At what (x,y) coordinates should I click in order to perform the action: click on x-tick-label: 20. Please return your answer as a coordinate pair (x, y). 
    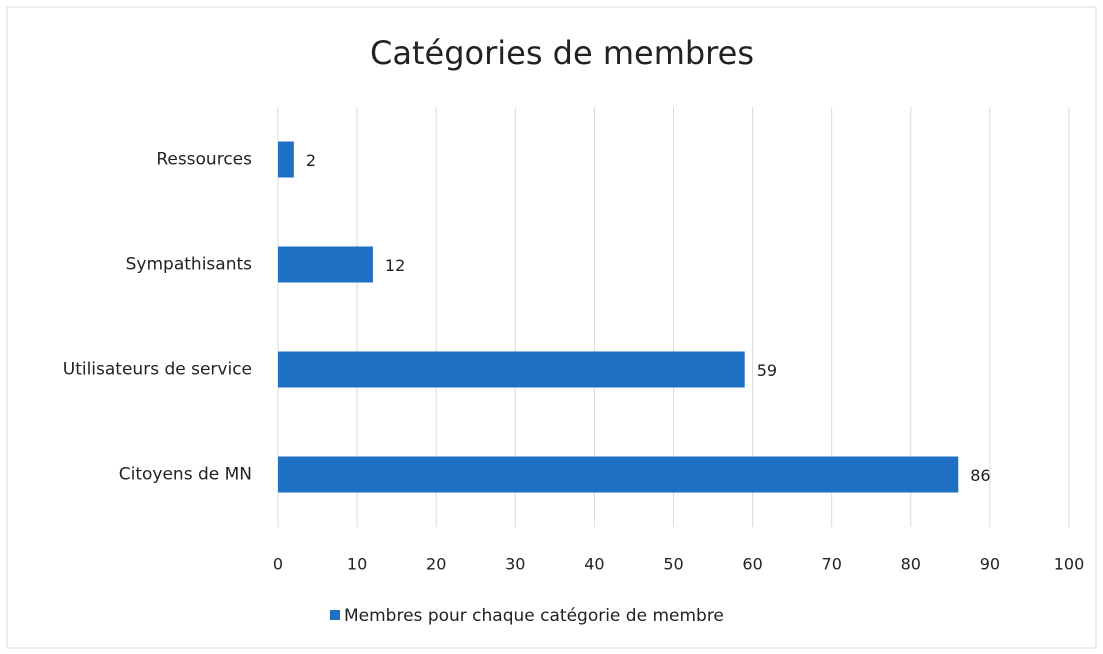
    Looking at the image, I should click on (436, 564).